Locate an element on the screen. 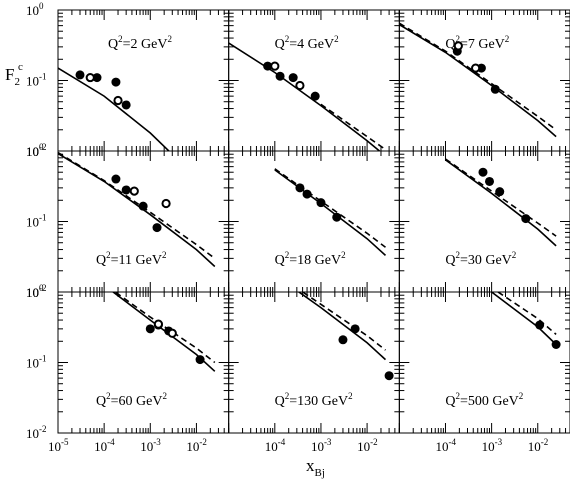 The height and width of the screenshot is (481, 570). panel-9: Q2=500 GeV2 10⁻⁴ 10⁻³ 10⁻² is located at coordinates (484, 372).